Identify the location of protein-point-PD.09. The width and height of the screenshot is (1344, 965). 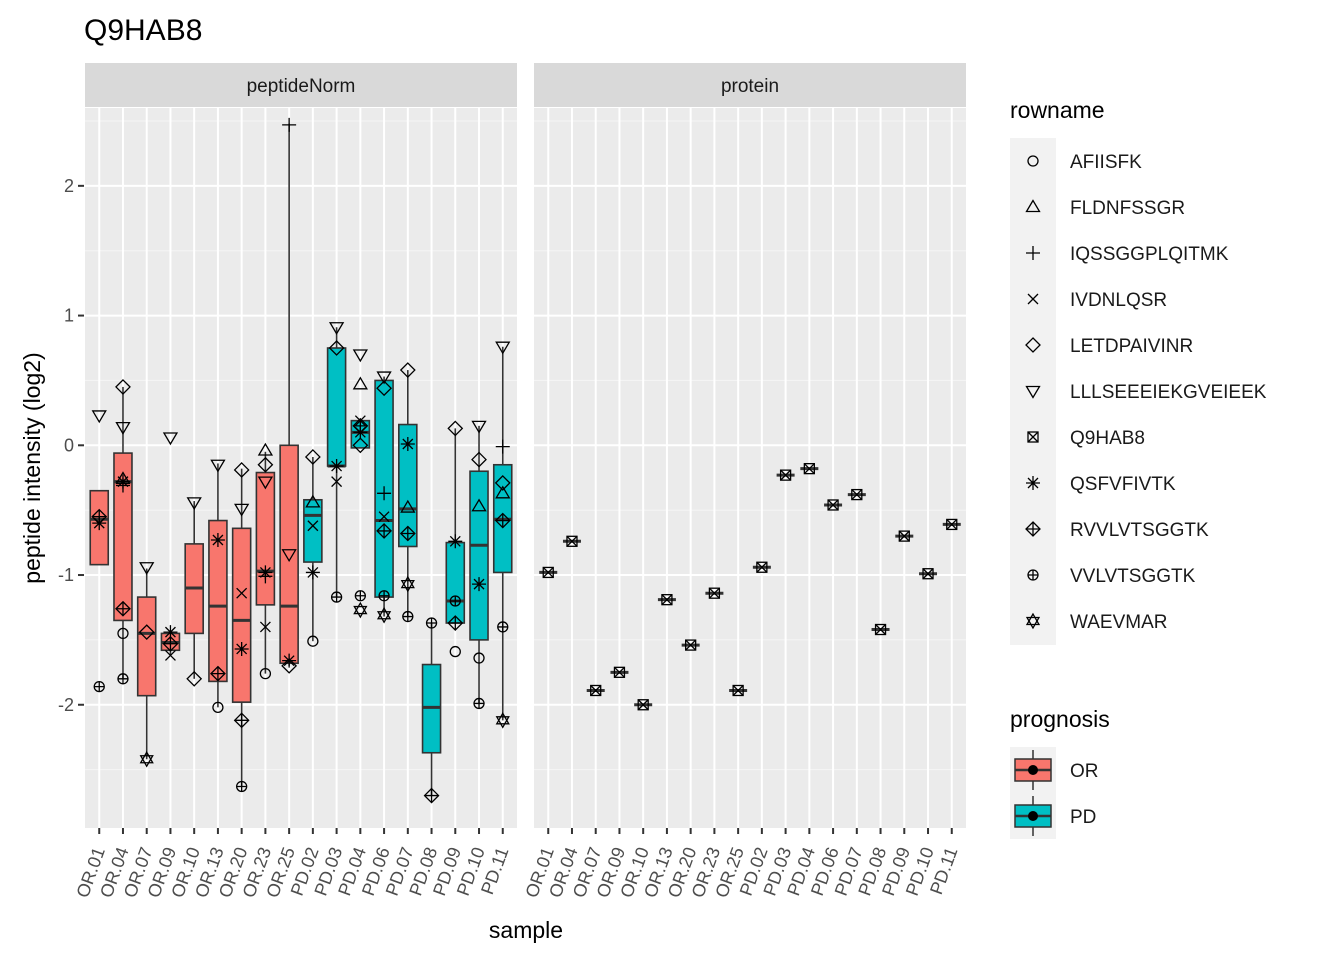
(904, 536).